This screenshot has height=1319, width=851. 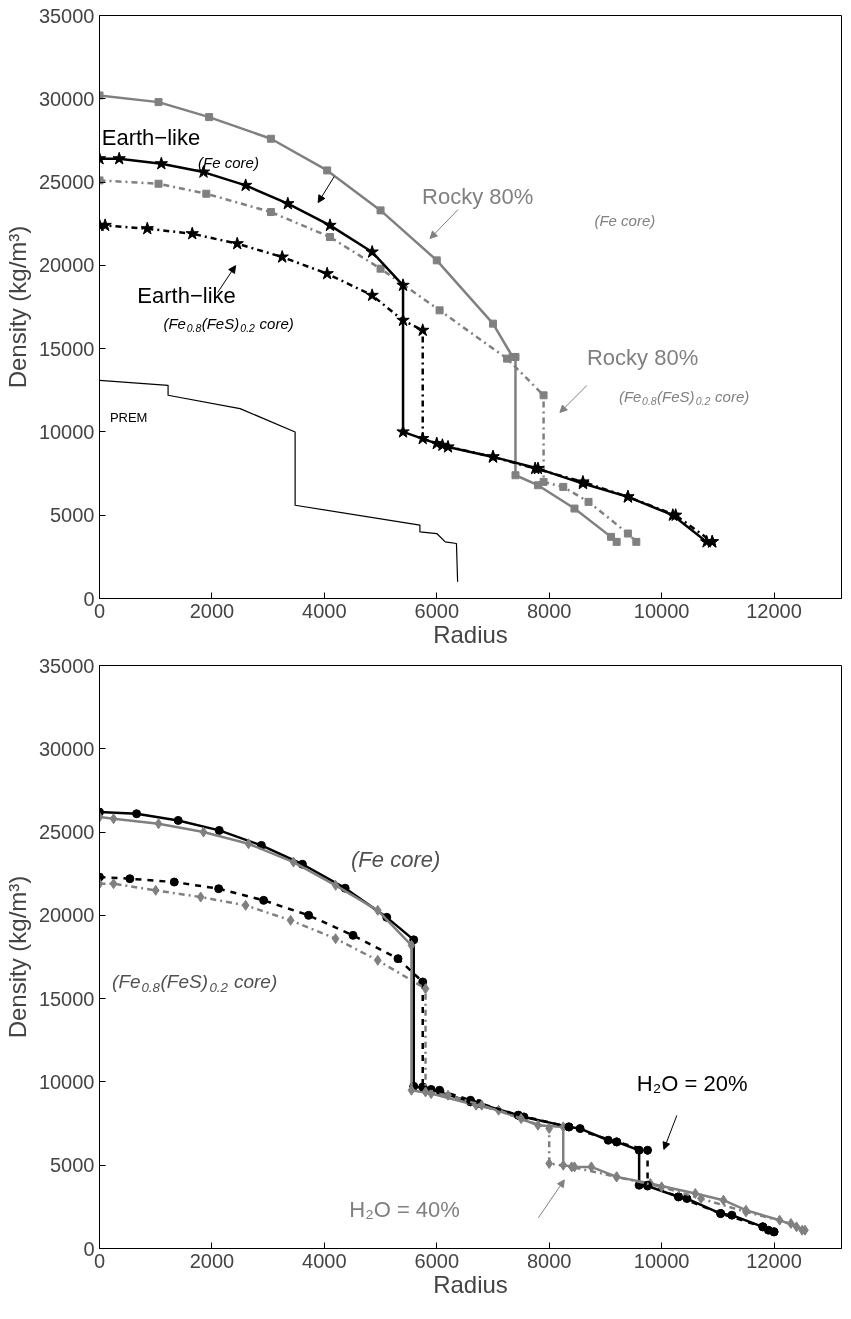 What do you see at coordinates (692, 1083) in the screenshot?
I see `annotation: H₂O = 20%` at bounding box center [692, 1083].